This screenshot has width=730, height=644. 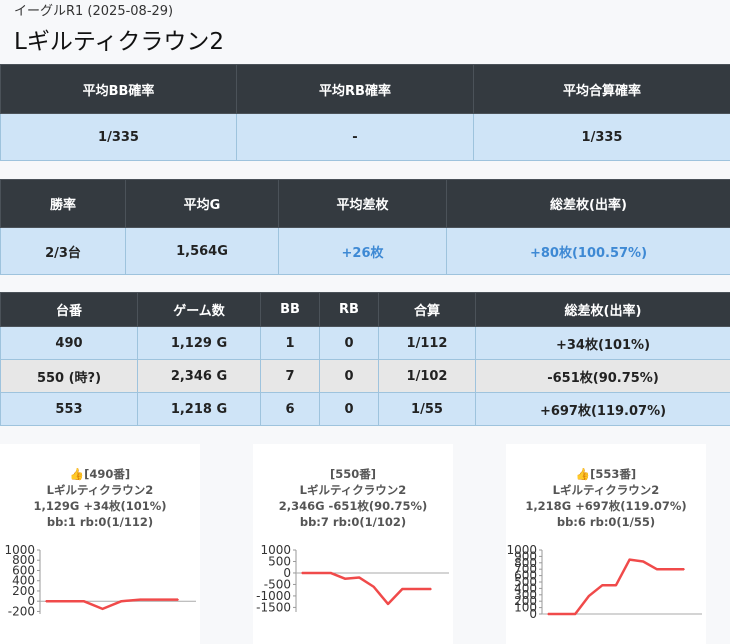 What do you see at coordinates (119, 42) in the screenshot?
I see `page-title: Lギルティクラウン2` at bounding box center [119, 42].